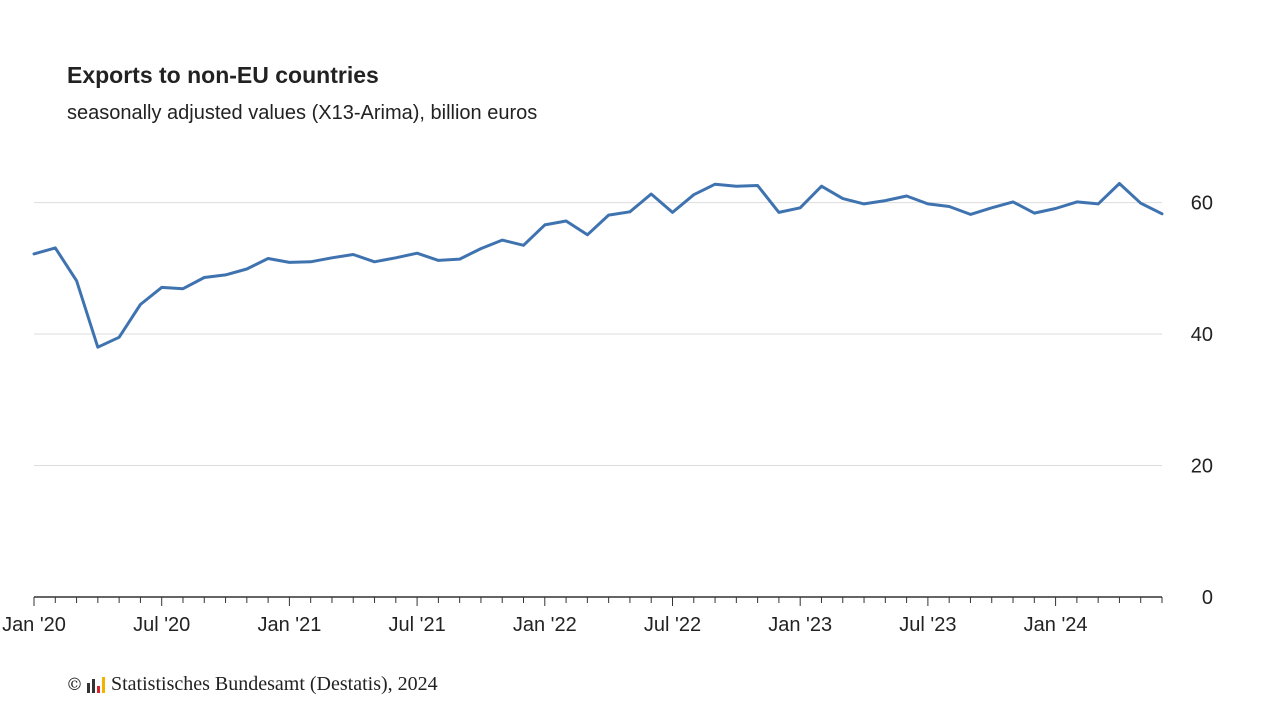 This screenshot has width=1280, height=720. I want to click on x-tick-label: Jan '20, so click(34, 625).